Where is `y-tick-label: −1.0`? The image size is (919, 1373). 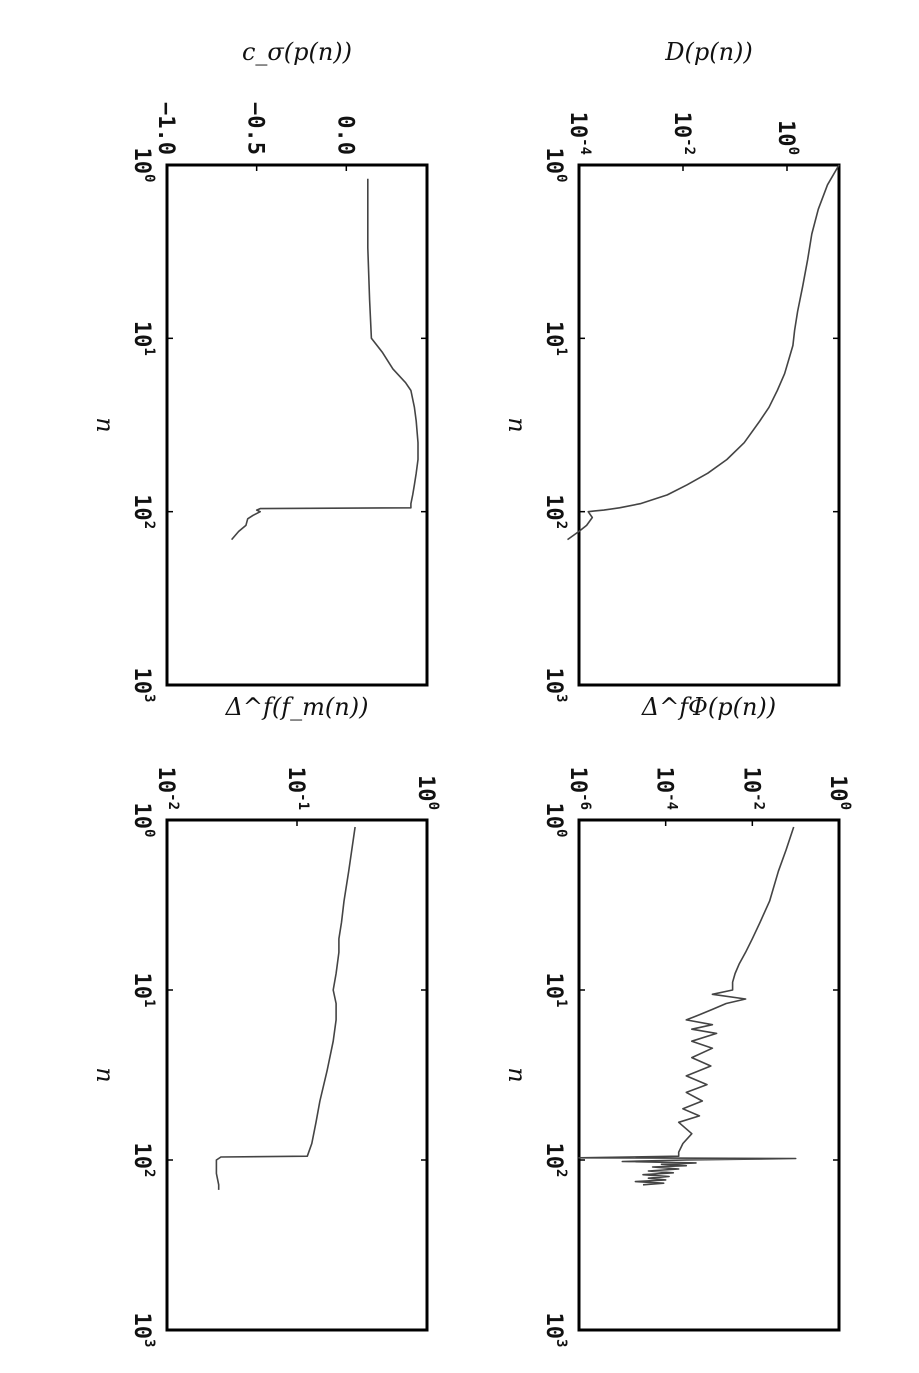 y-tick-label: −1.0 is located at coordinates (165, 128).